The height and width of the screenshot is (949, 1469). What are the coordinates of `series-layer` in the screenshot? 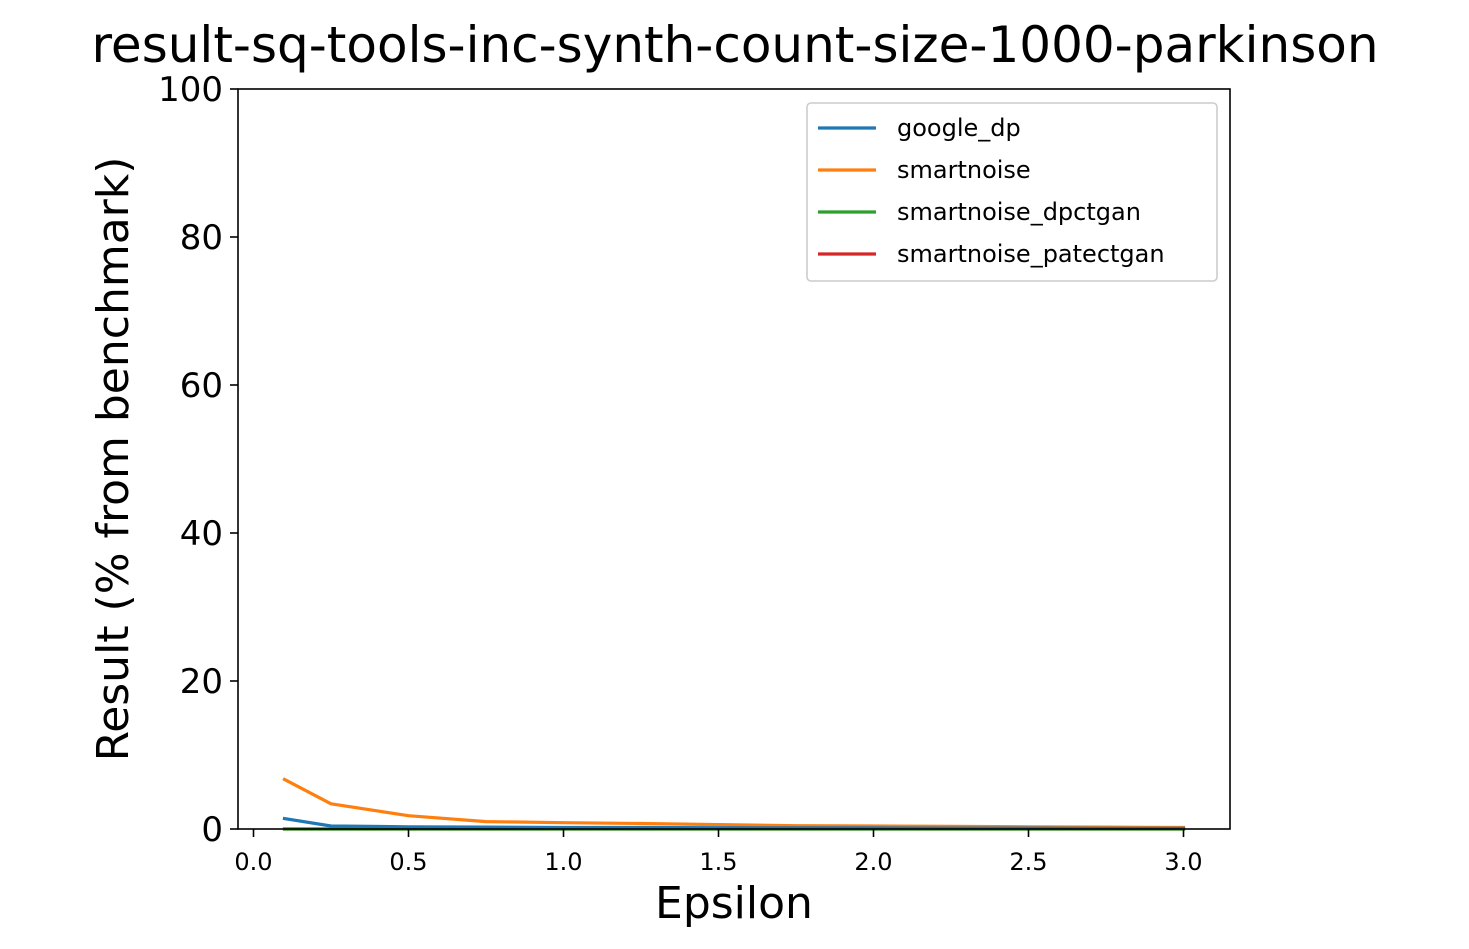 It's located at (734, 804).